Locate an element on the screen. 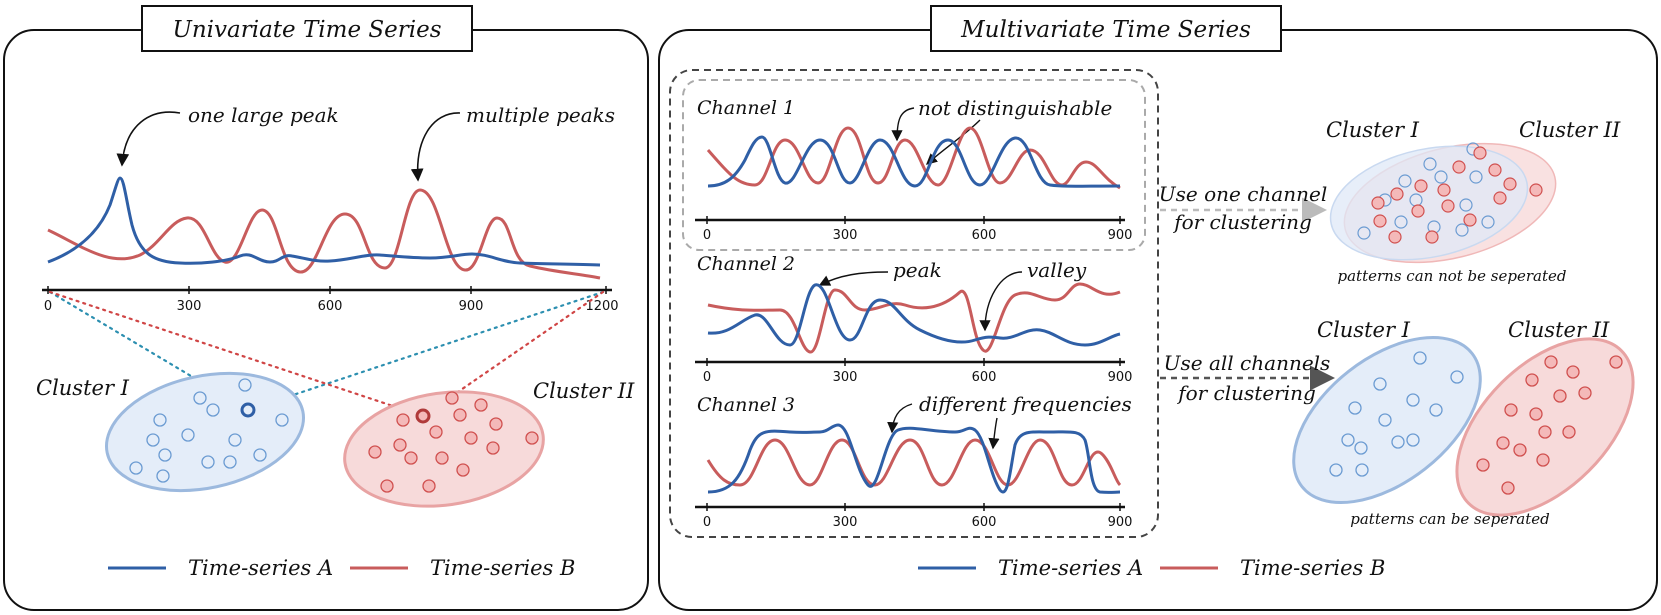 The width and height of the screenshot is (1661, 615). channel-2-annotation-valley: valley is located at coordinates (1057, 270).